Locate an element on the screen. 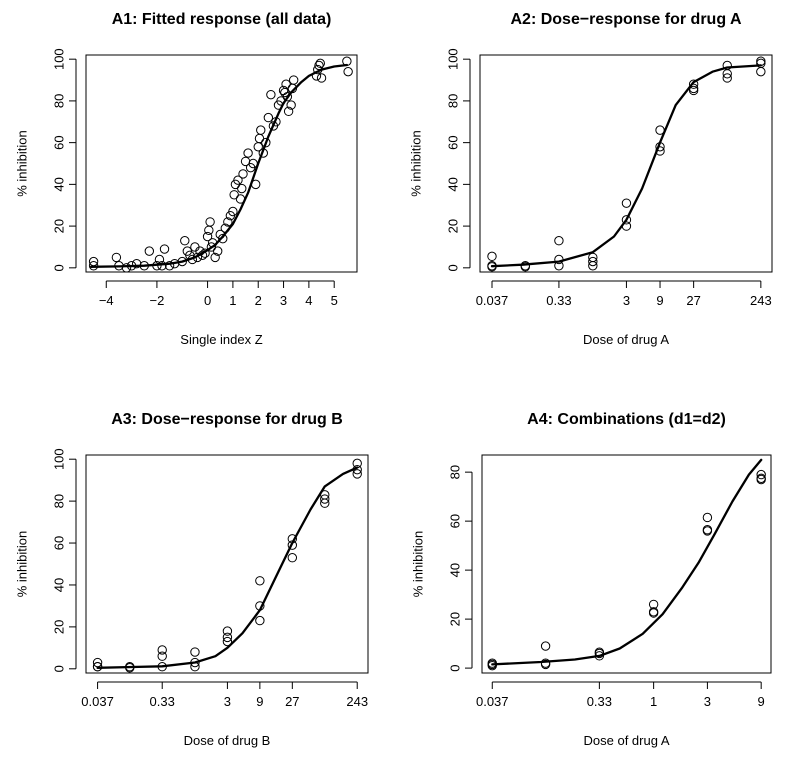 Image resolution: width=788 pixels, height=757 pixels. chart-3-x-tick-label: 0.037 is located at coordinates (492, 701).